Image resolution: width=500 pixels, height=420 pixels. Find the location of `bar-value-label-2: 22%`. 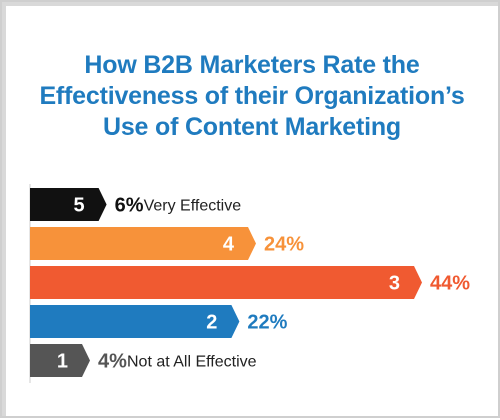

bar-value-label-2: 22% is located at coordinates (267, 323).